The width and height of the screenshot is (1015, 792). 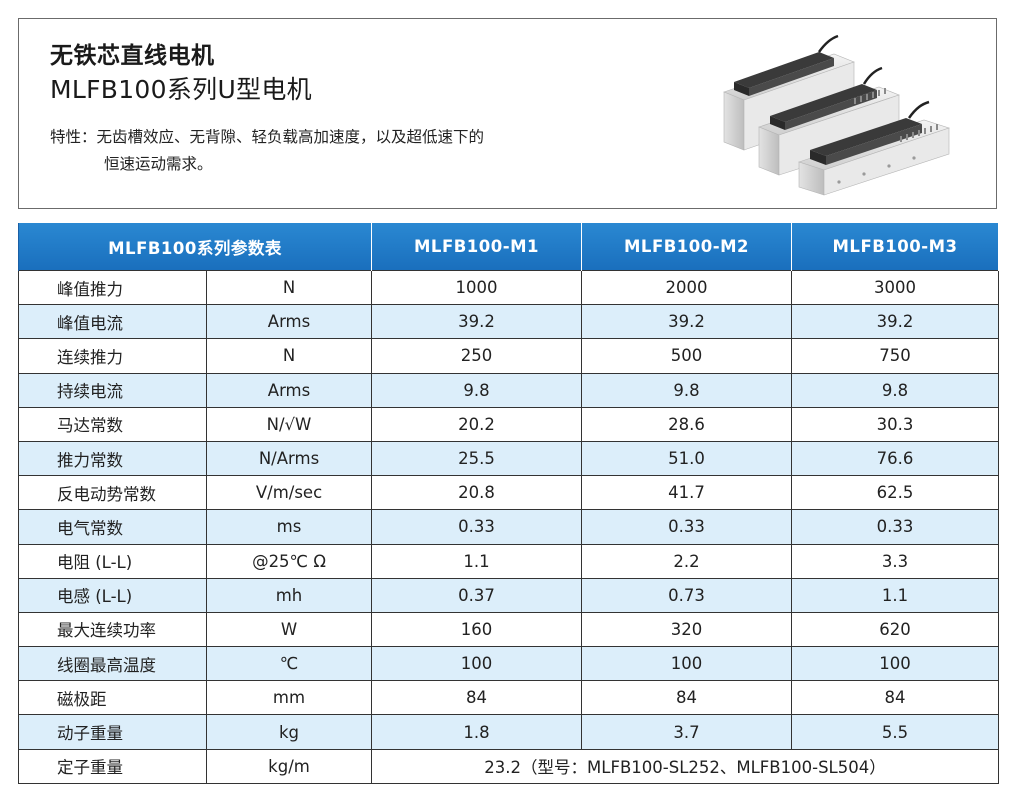 What do you see at coordinates (687, 458) in the screenshot?
I see `value-m2: 51.0` at bounding box center [687, 458].